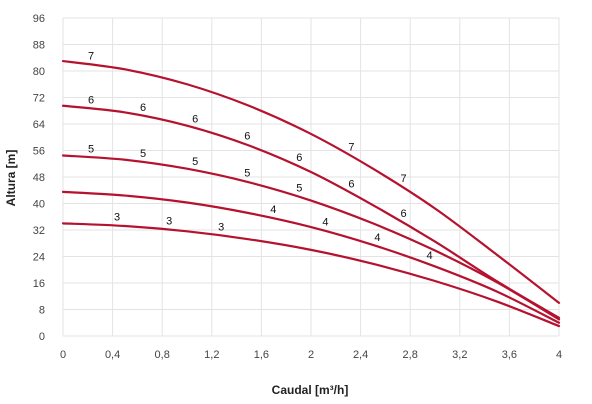  Describe the element at coordinates (39, 46) in the screenshot. I see `y-tick-label: 88` at that location.